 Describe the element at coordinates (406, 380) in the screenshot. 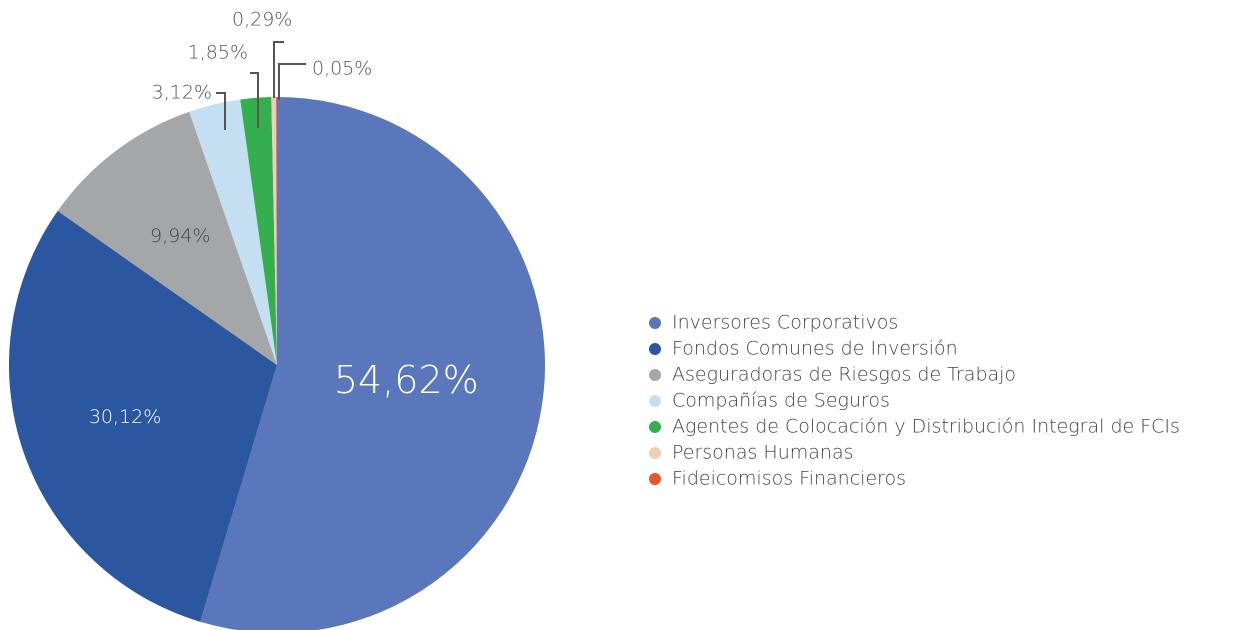

I see `data-label: 54,62%` at that location.